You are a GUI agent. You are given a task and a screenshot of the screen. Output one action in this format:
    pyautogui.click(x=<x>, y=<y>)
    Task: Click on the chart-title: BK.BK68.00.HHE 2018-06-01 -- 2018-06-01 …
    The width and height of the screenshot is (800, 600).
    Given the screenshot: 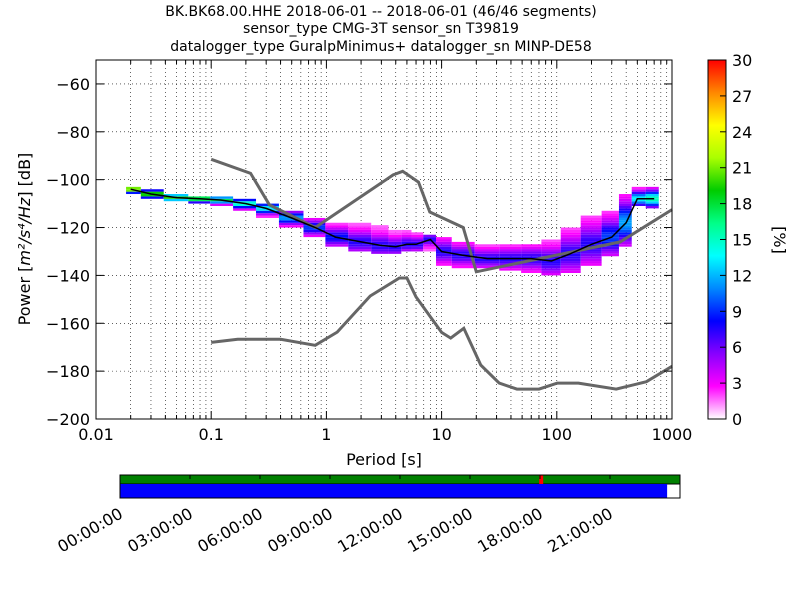 What is the action you would take?
    pyautogui.click(x=381, y=29)
    